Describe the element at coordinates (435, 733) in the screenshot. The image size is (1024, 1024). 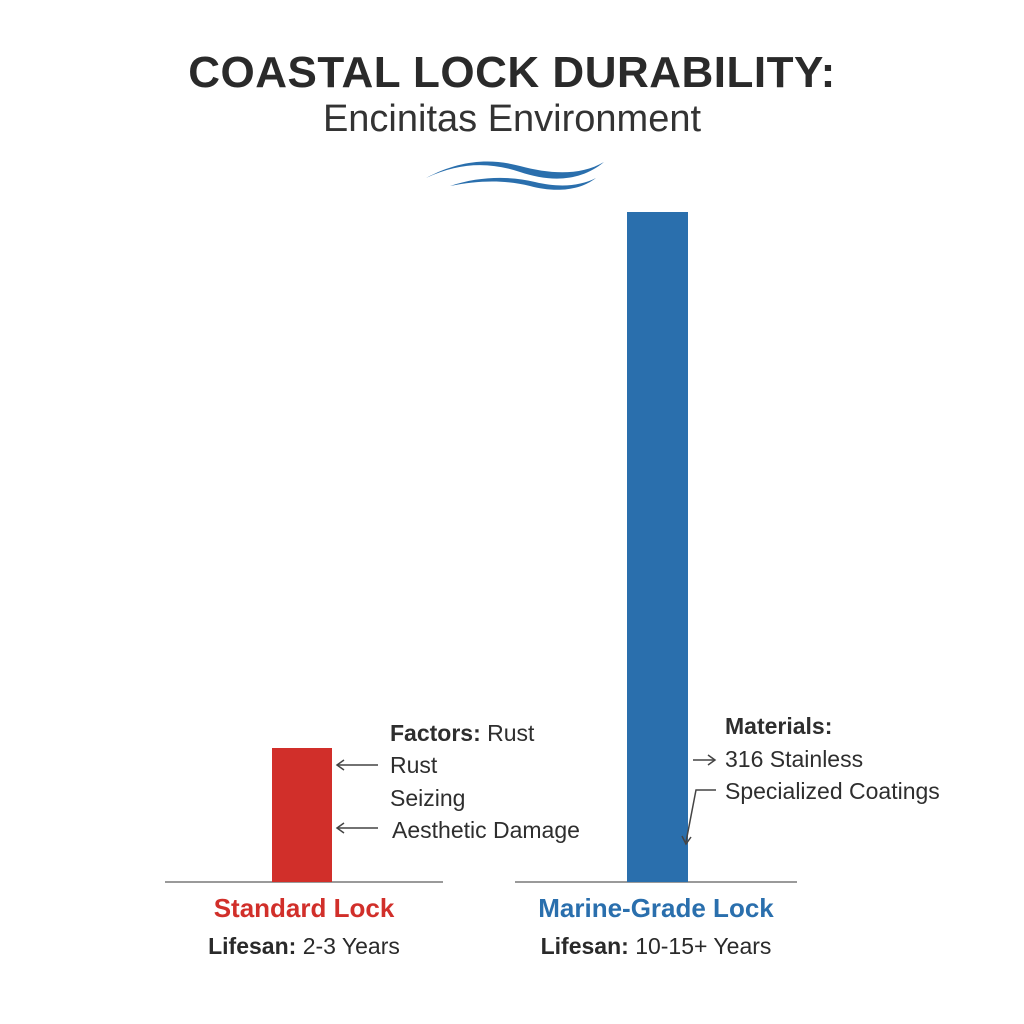
I see `factors-heading-bold: Factors:` at that location.